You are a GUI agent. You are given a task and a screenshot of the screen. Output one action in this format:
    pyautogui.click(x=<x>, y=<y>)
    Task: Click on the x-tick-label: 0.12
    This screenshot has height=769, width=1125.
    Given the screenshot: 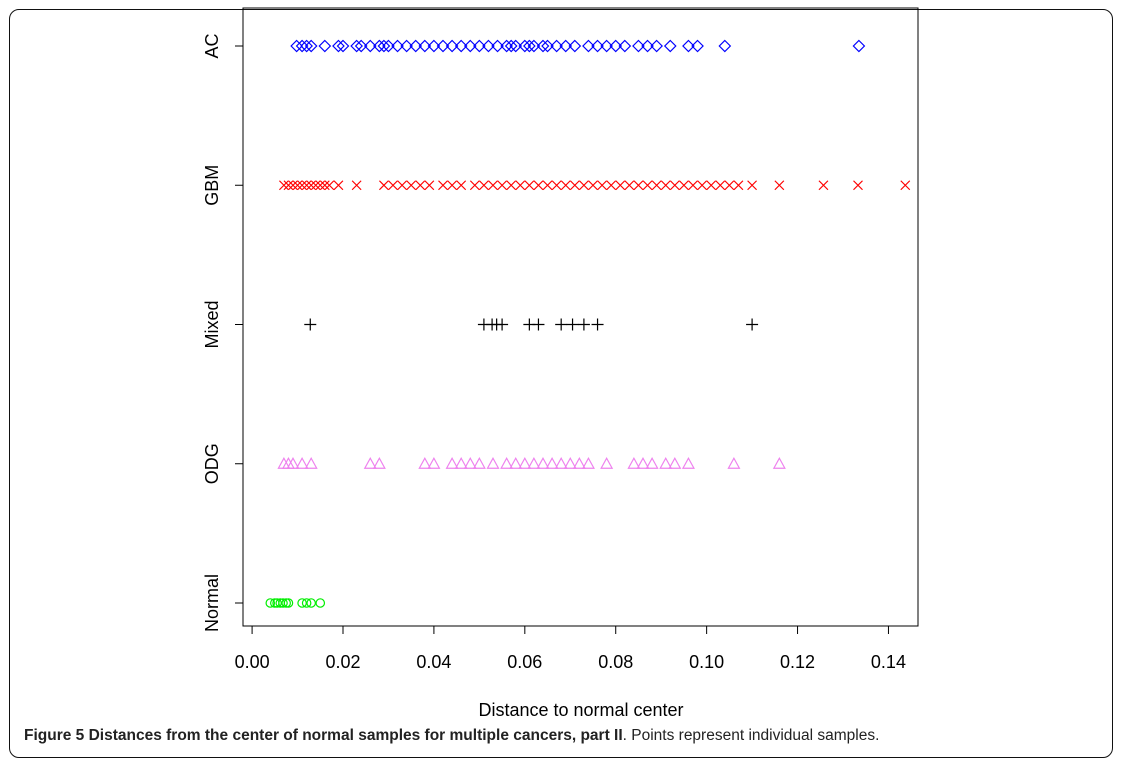 What is the action you would take?
    pyautogui.click(x=797, y=662)
    